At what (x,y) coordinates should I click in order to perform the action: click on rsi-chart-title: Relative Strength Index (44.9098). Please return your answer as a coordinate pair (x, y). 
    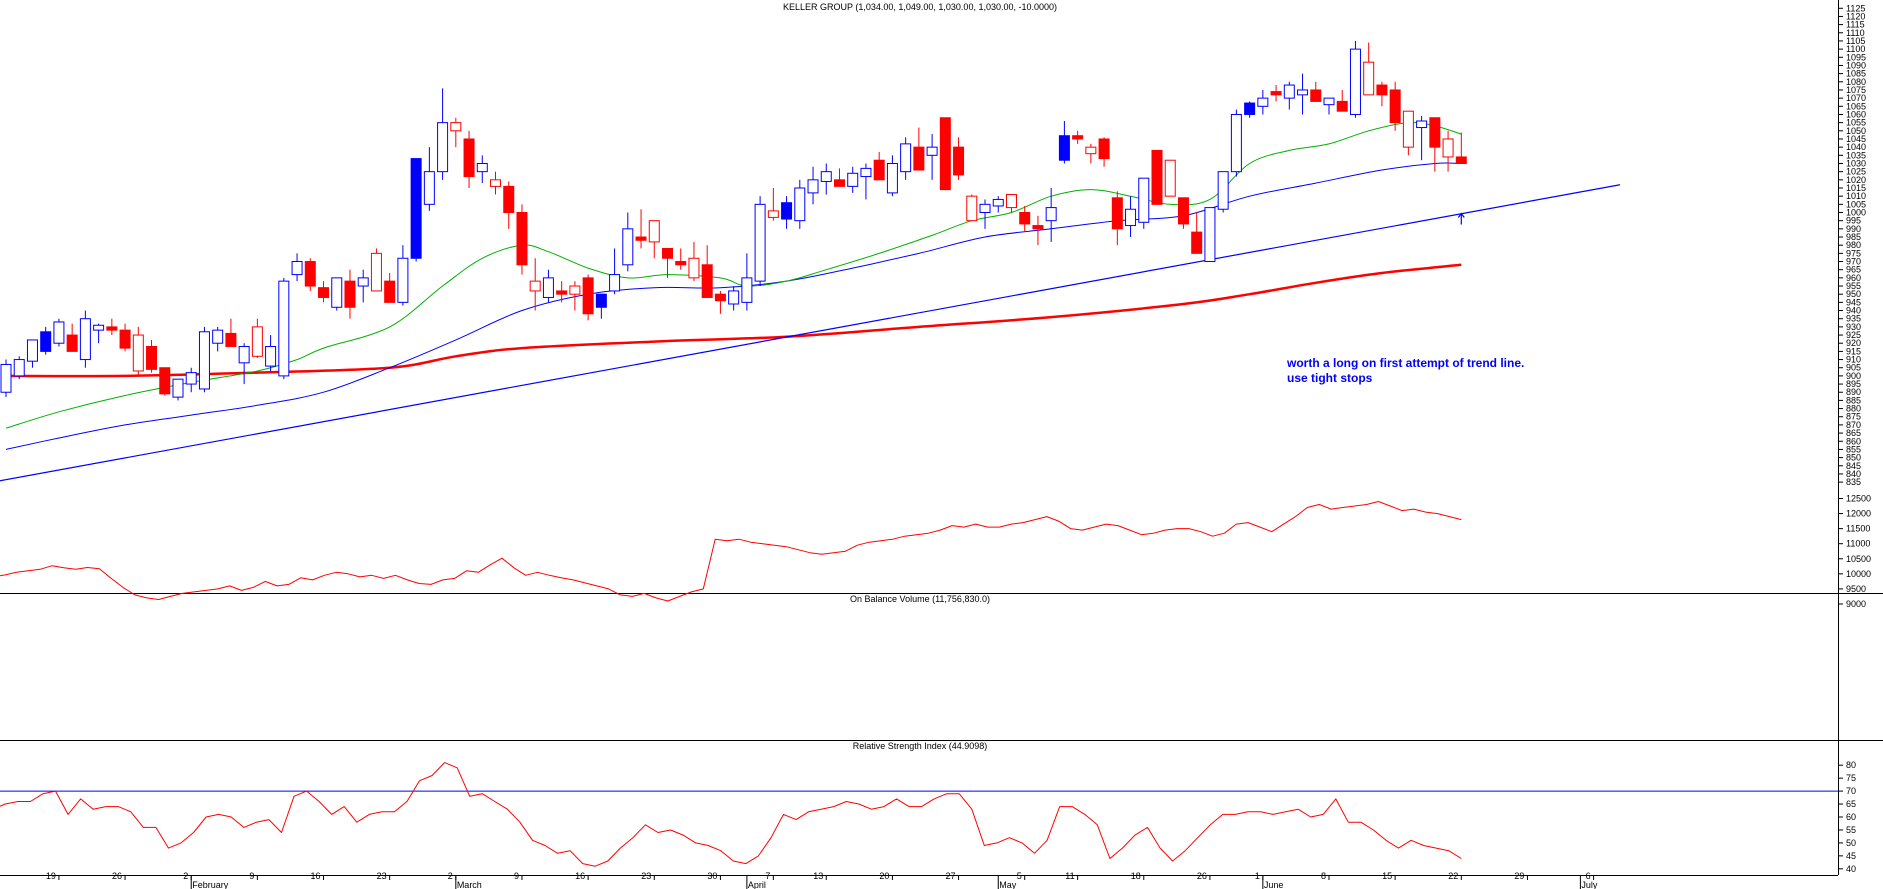
    Looking at the image, I should click on (920, 746).